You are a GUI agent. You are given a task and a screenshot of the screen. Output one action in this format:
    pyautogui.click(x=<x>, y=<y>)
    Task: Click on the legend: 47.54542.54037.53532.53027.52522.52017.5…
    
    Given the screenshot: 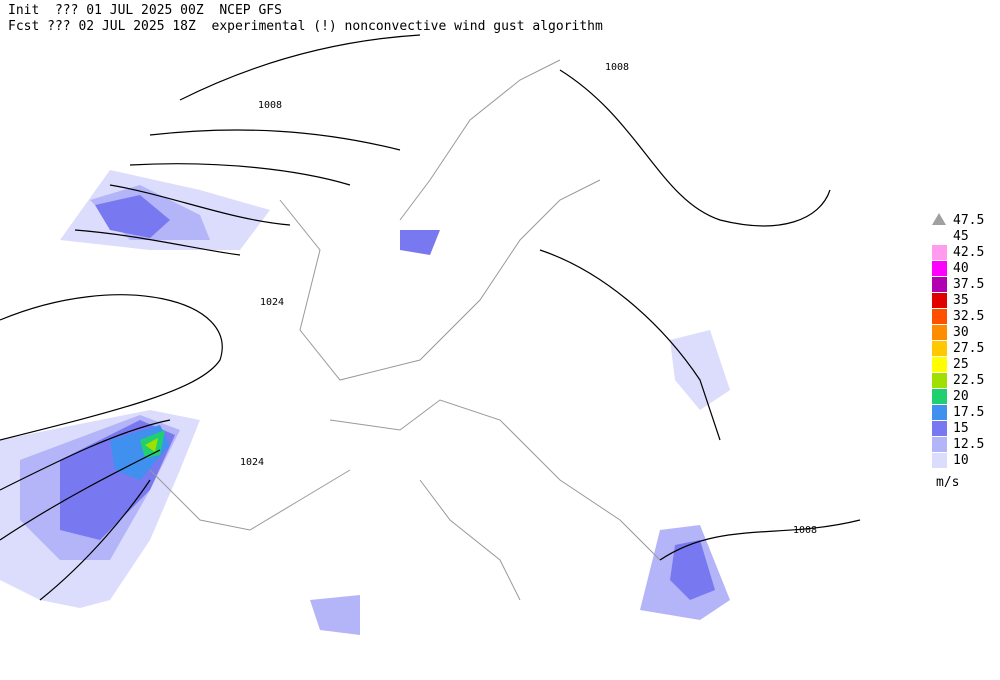 What is the action you would take?
    pyautogui.click(x=958, y=340)
    